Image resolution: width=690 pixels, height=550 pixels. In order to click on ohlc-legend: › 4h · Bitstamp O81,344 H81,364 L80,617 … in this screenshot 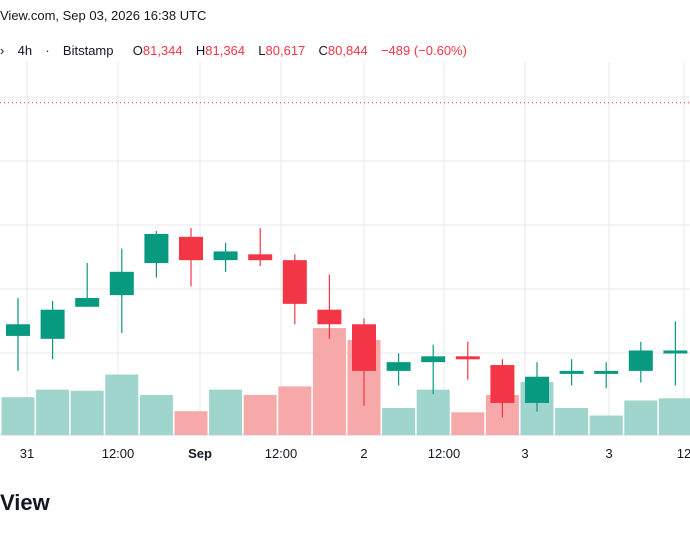, I will do `click(233, 50)`.